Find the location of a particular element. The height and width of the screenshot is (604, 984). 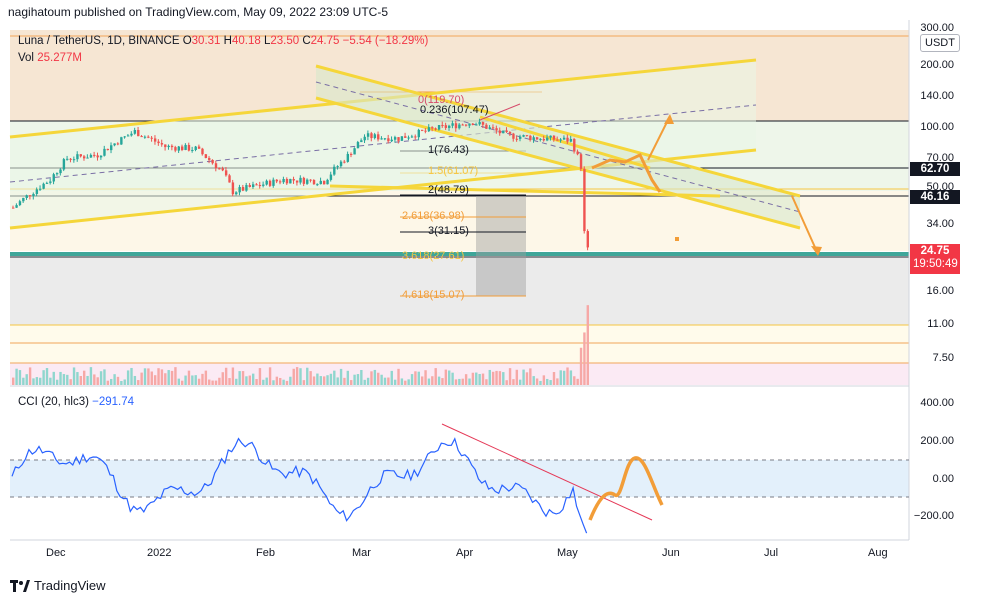

volume-series is located at coordinates (300, 345).